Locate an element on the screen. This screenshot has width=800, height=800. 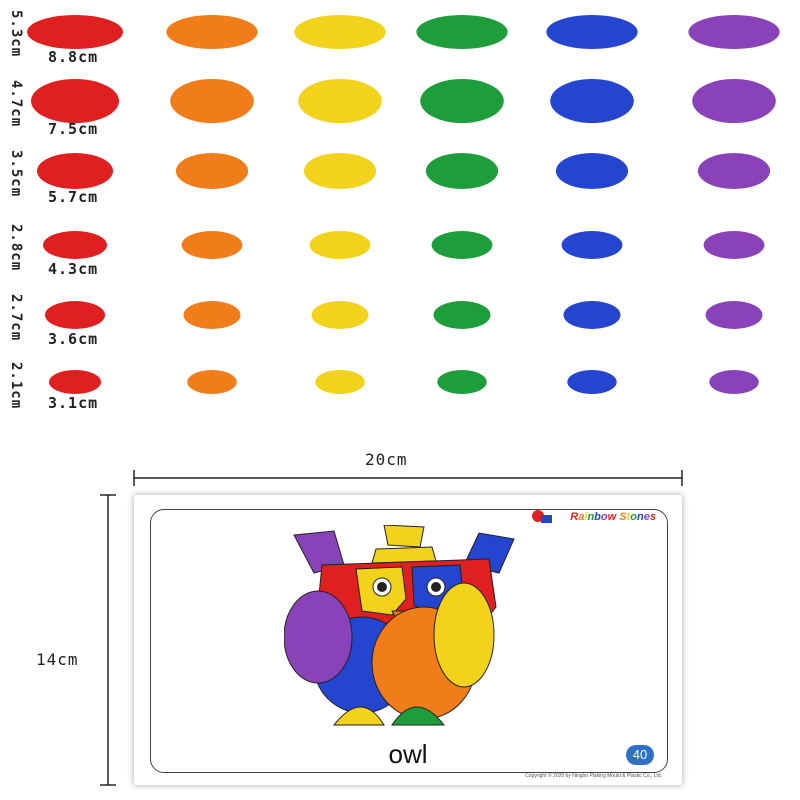
card-width-label: 20cm is located at coordinates (386, 459).